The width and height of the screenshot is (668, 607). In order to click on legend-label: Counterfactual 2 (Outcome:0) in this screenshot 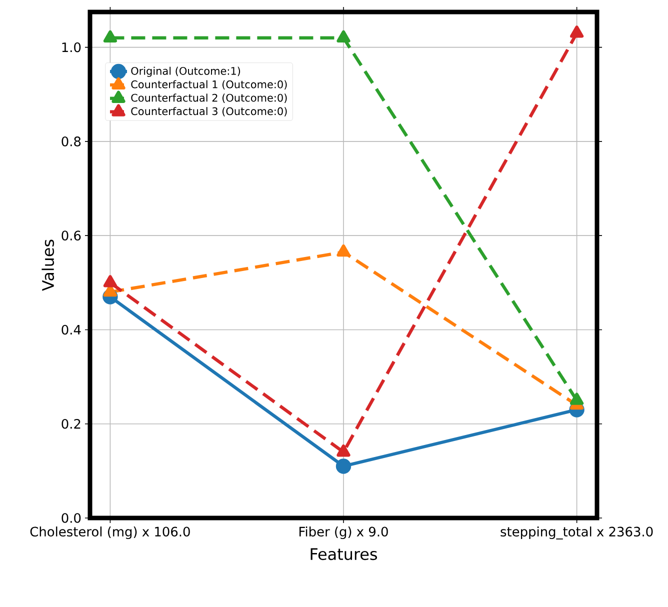, I will do `click(209, 98)`.